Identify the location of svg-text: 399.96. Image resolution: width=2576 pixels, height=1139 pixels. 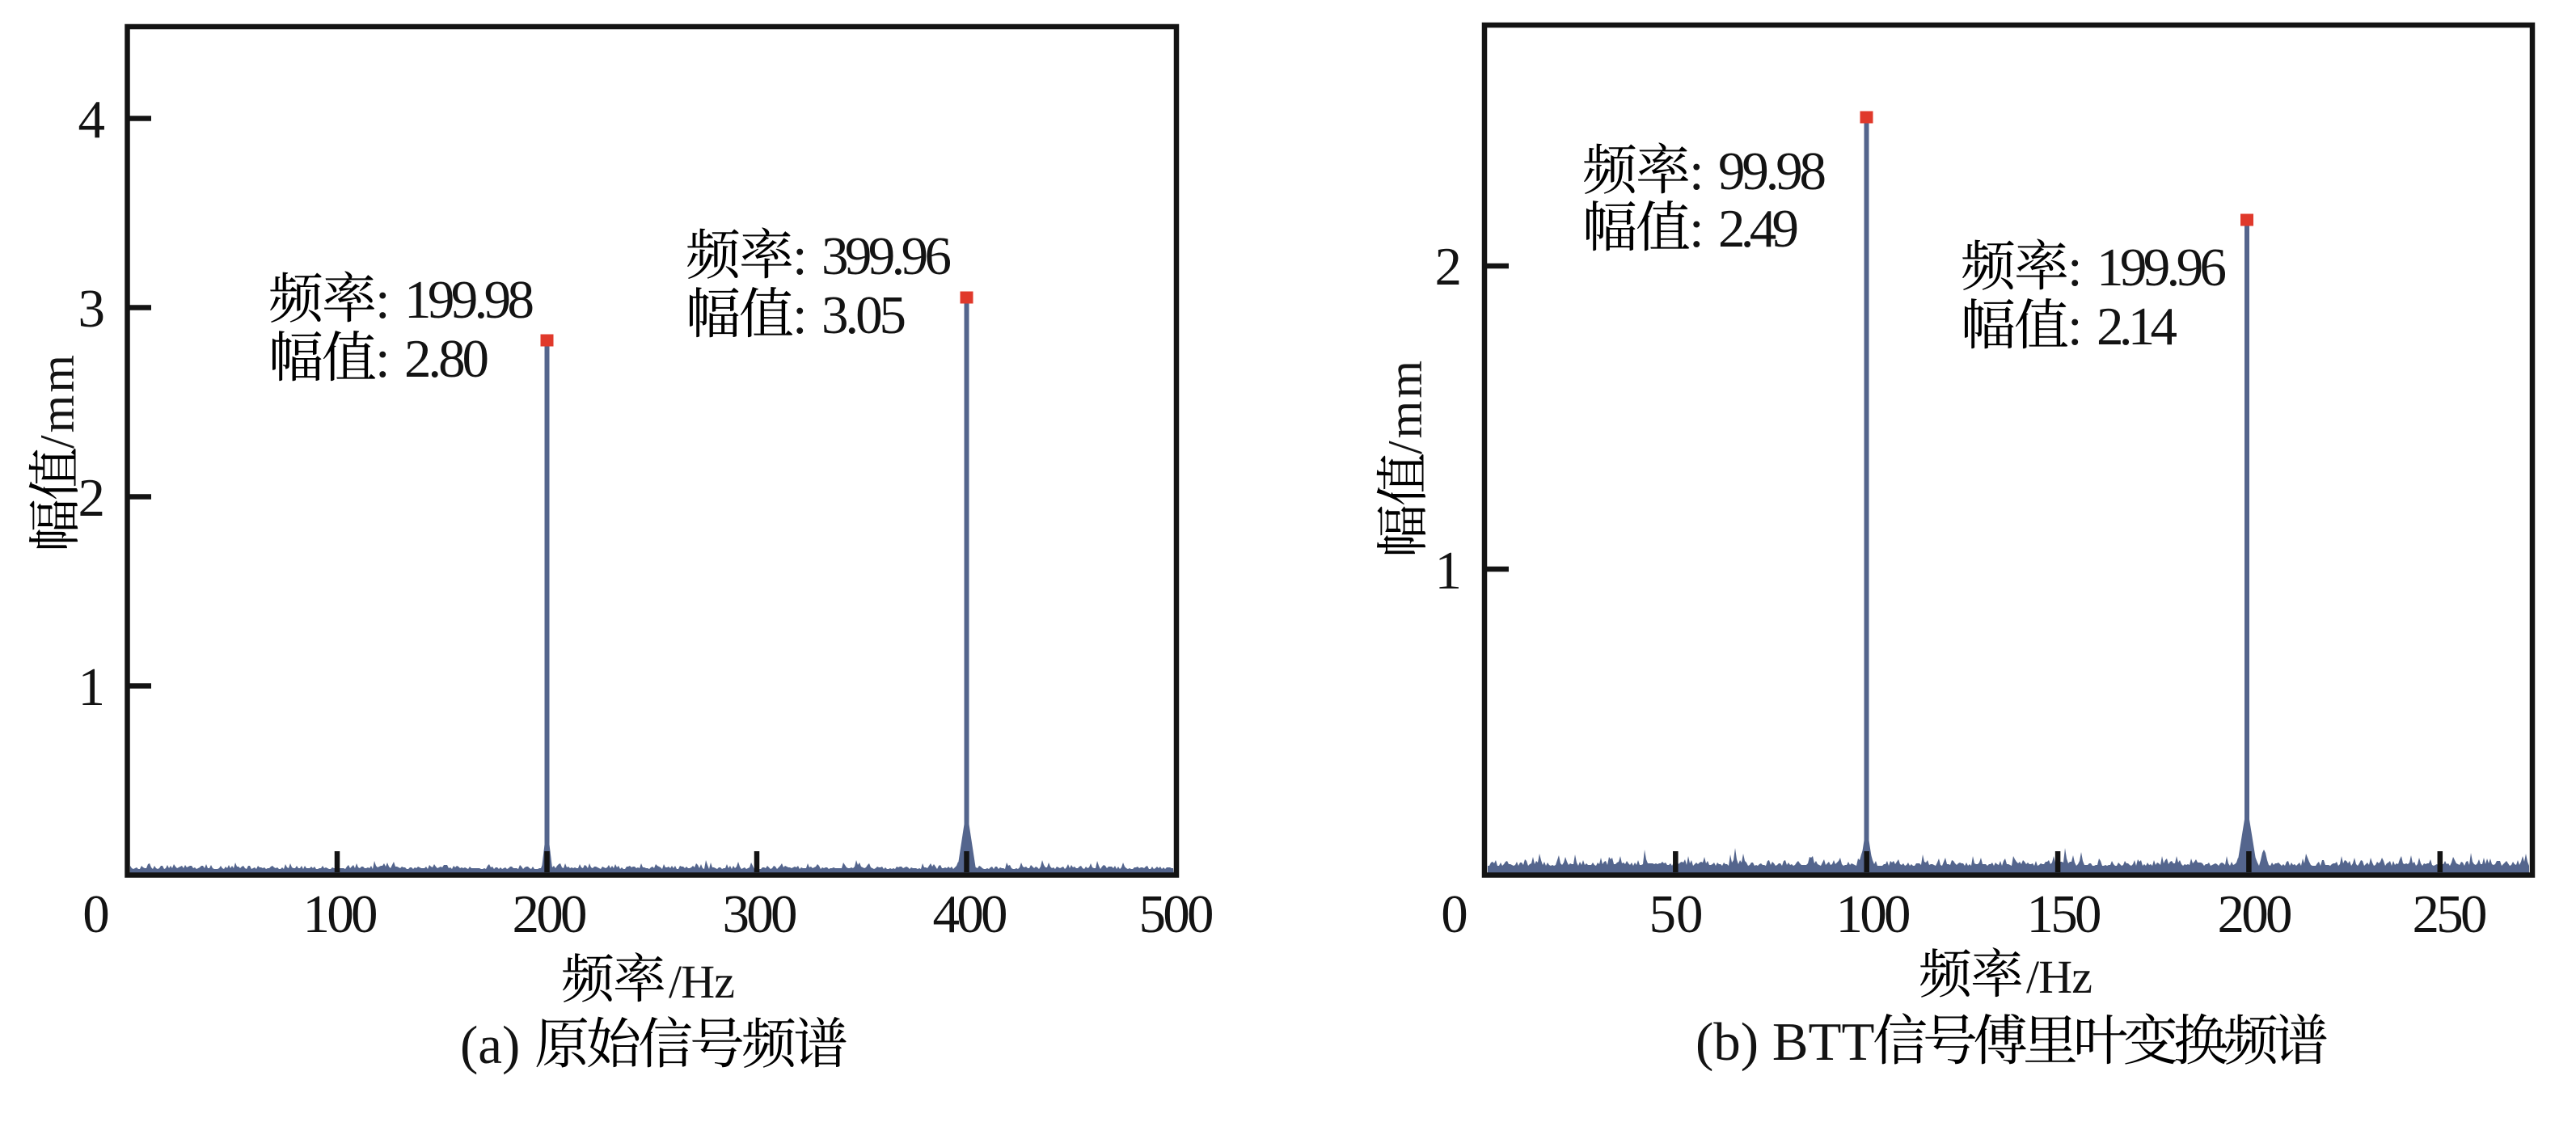
(886, 256).